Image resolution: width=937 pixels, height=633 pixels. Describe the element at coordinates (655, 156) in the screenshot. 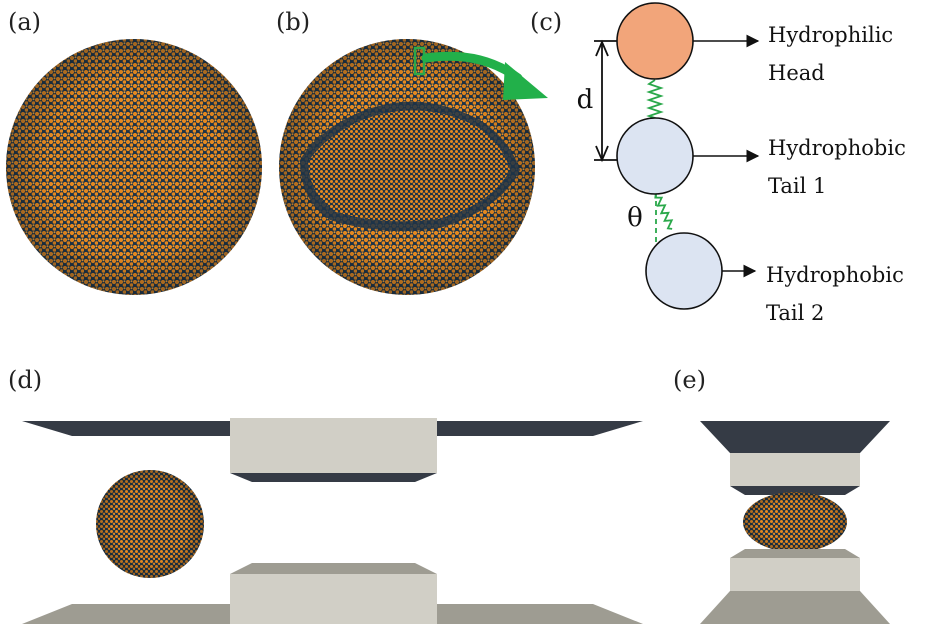

I see `tail1-bead` at that location.